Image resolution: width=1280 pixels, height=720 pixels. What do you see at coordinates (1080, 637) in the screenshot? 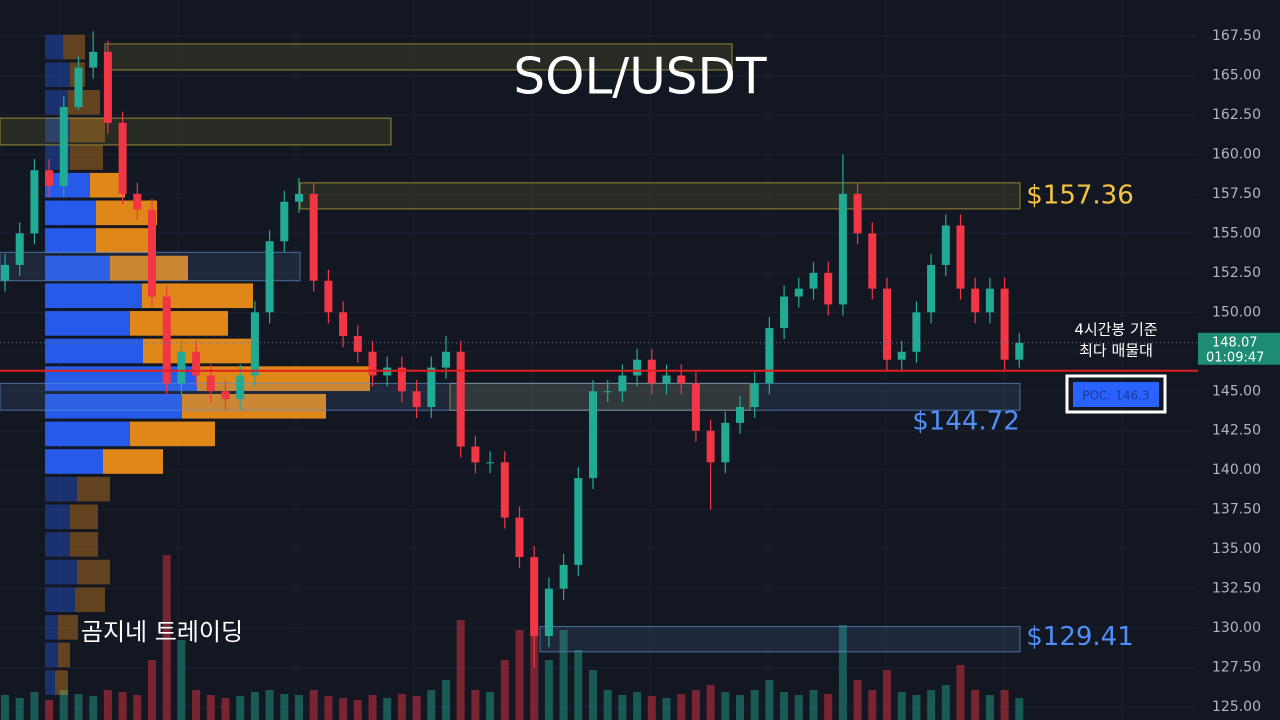
I see `zone-label: $129.41` at bounding box center [1080, 637].